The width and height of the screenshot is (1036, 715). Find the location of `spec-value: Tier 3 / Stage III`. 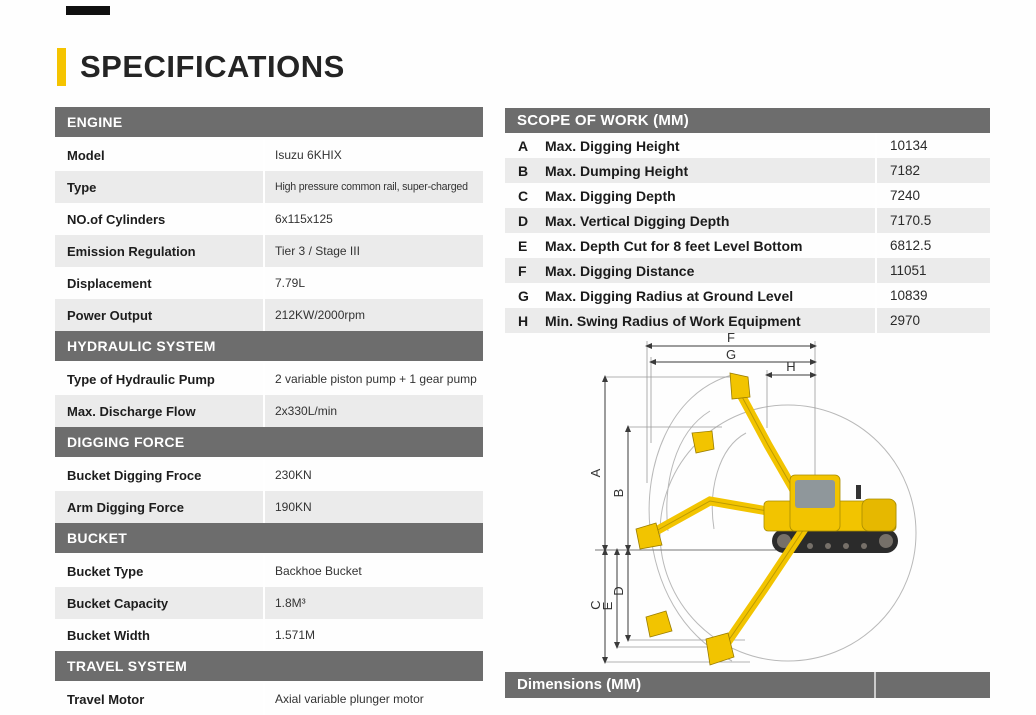

spec-value: Tier 3 / Stage III is located at coordinates (373, 251).